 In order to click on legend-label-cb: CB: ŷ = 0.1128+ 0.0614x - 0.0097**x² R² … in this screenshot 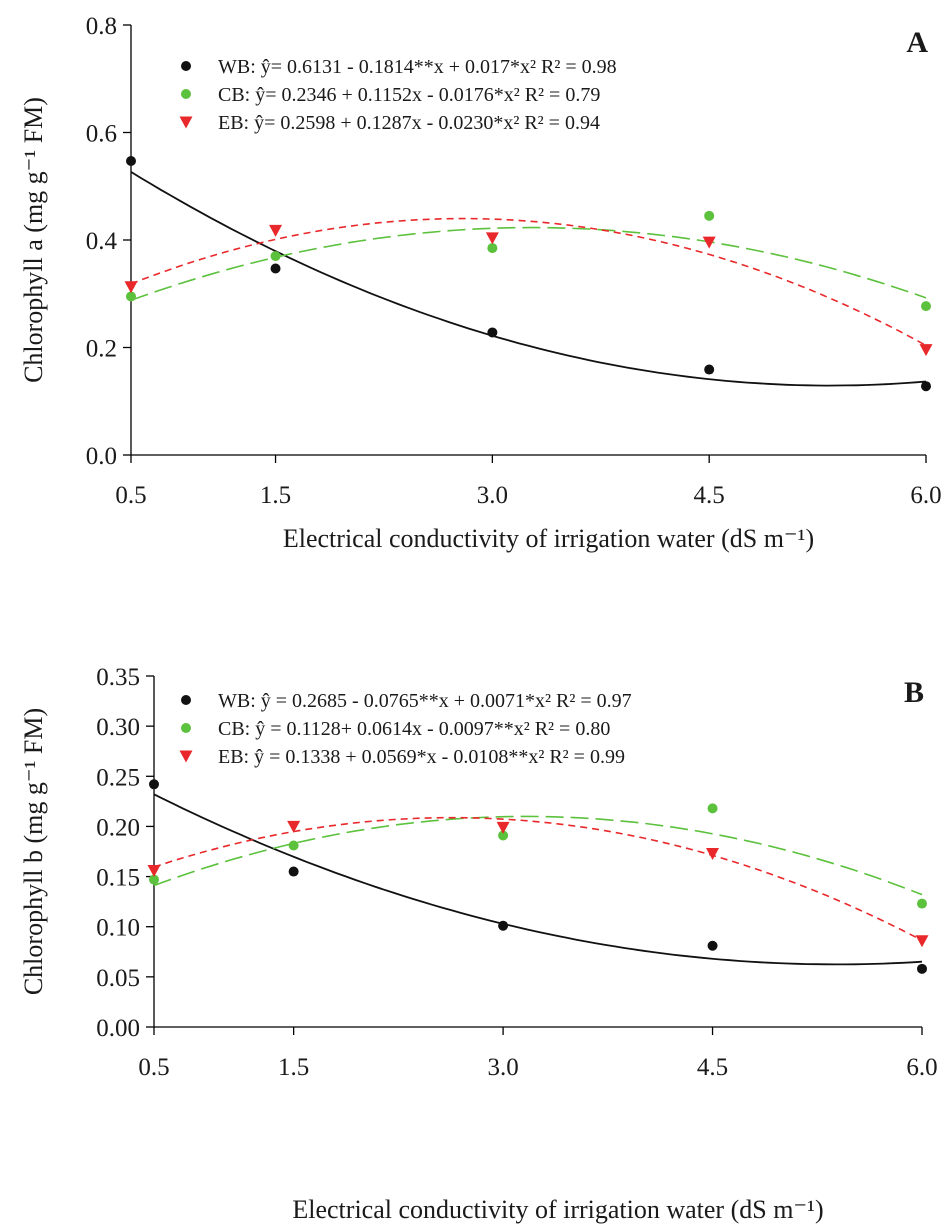, I will do `click(414, 729)`.